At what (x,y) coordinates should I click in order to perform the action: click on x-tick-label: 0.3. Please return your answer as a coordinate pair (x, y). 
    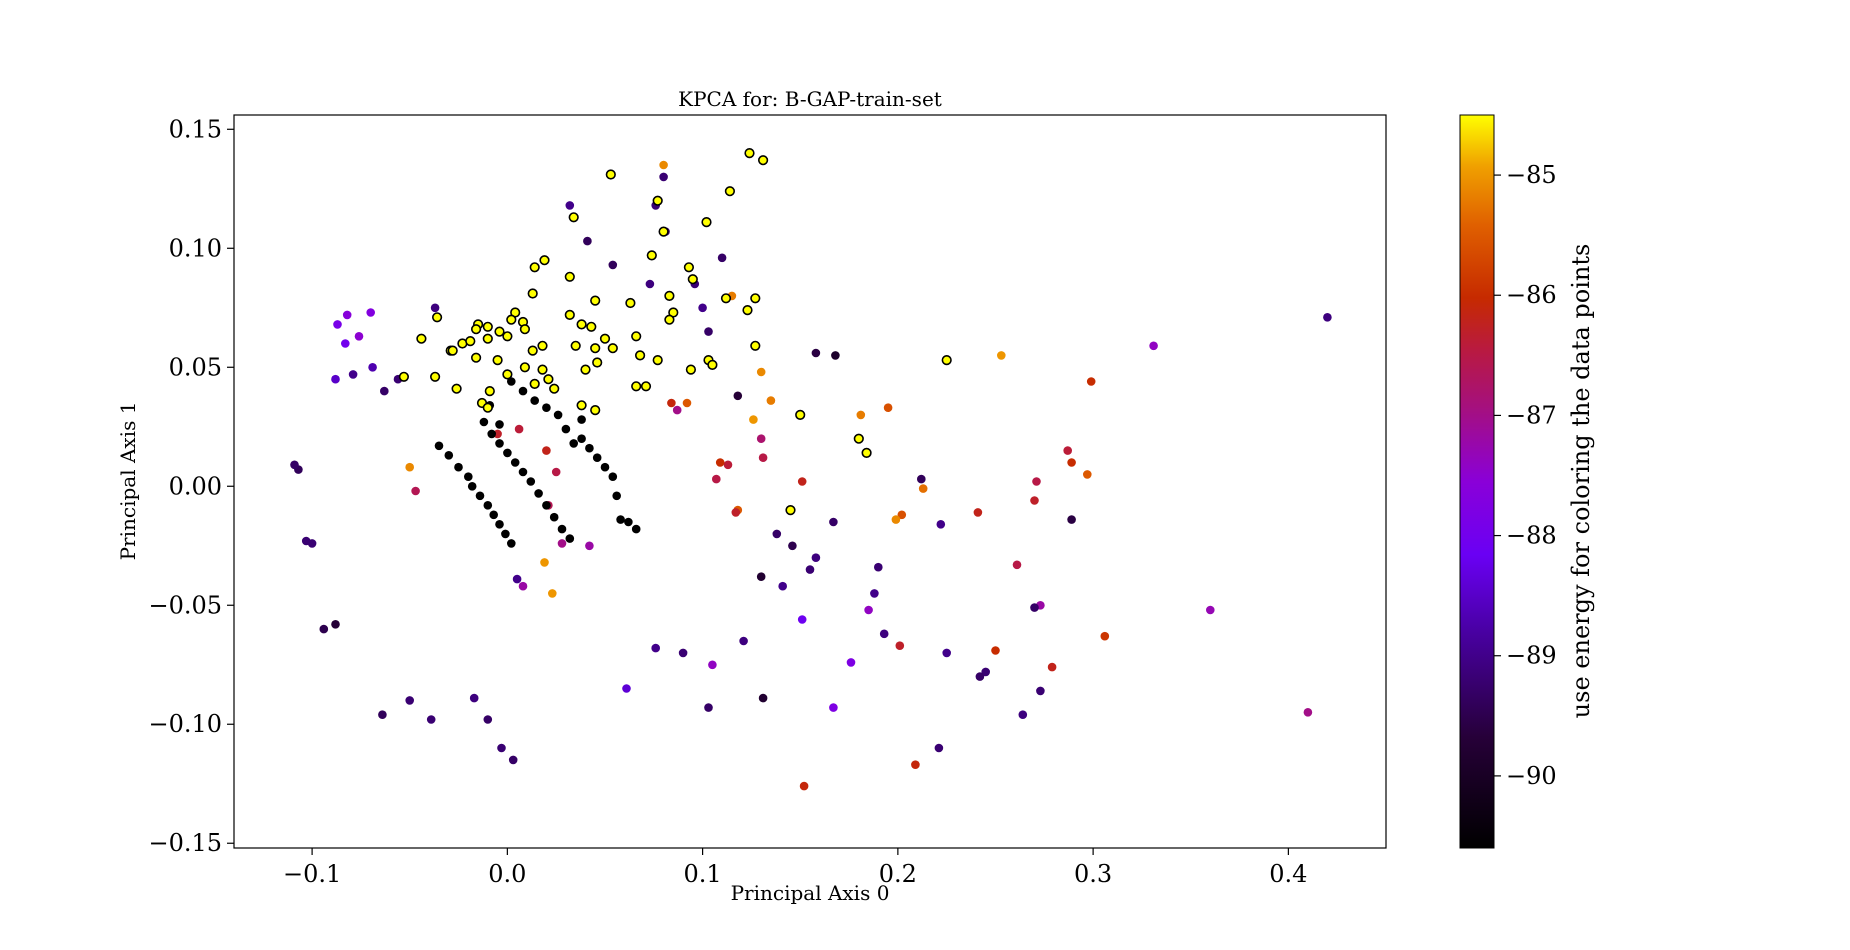
    Looking at the image, I should click on (1093, 874).